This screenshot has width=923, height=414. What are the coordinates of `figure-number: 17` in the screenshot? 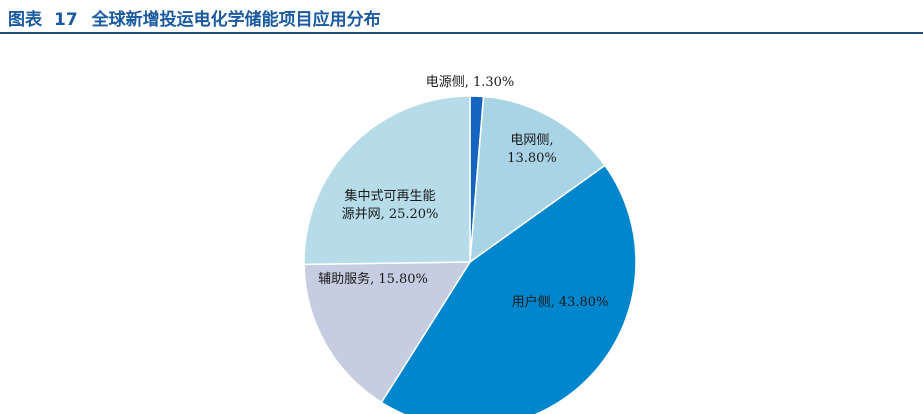 It's located at (66, 20).